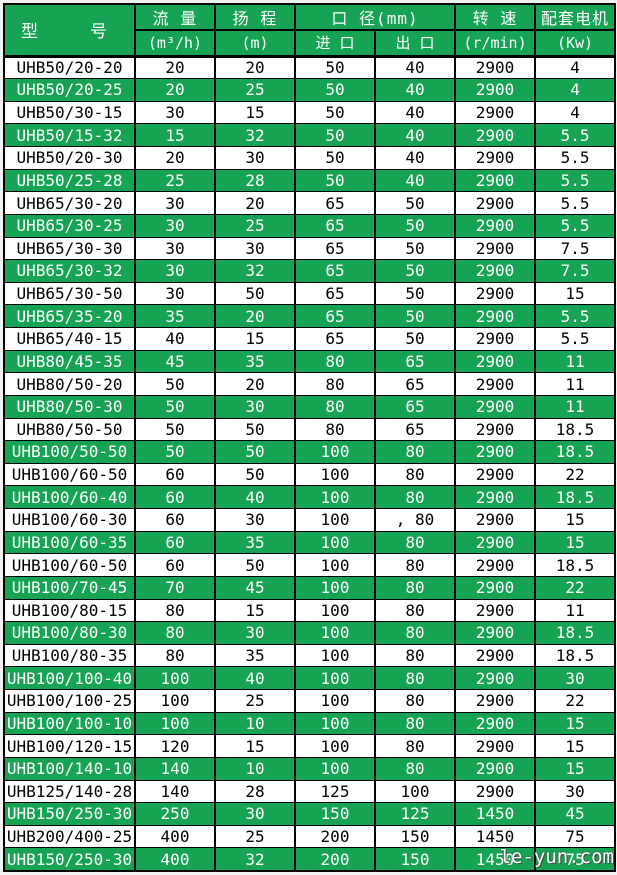 Image resolution: width=617 pixels, height=875 pixels. What do you see at coordinates (175, 814) in the screenshot?
I see `cell-flow: 250` at bounding box center [175, 814].